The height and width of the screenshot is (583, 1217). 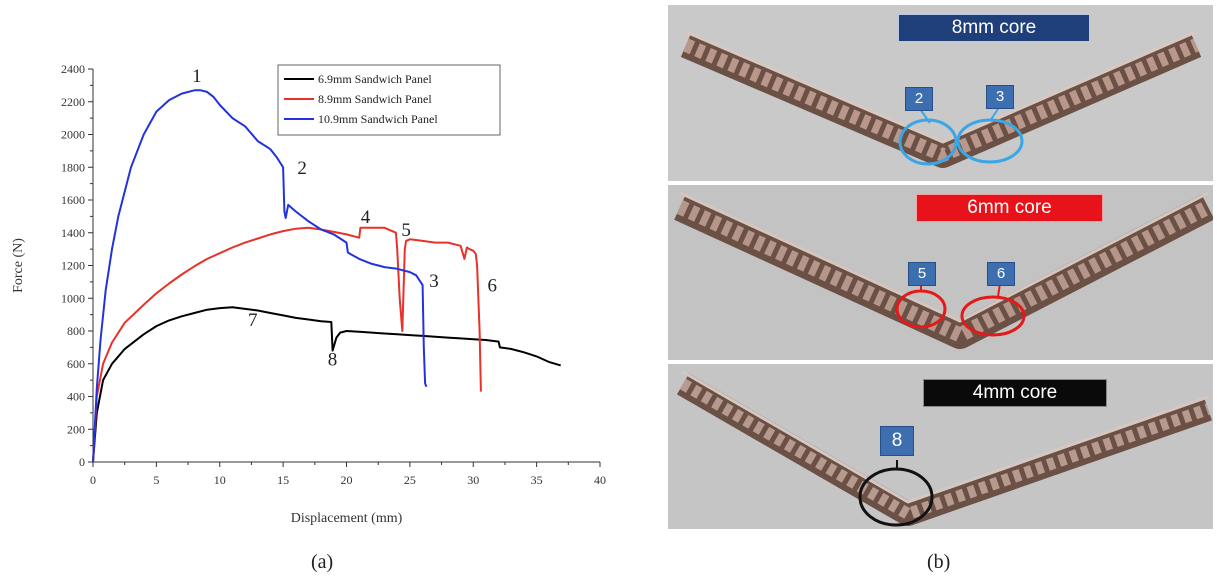 I want to click on x-tick-label: 5, so click(x=156, y=480).